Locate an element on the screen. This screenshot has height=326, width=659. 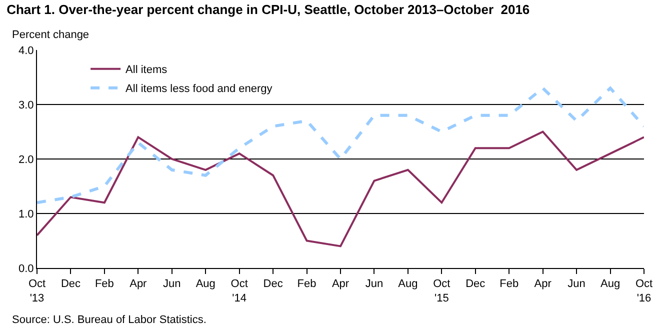
y-tick-label: 3.0 is located at coordinates (26, 105).